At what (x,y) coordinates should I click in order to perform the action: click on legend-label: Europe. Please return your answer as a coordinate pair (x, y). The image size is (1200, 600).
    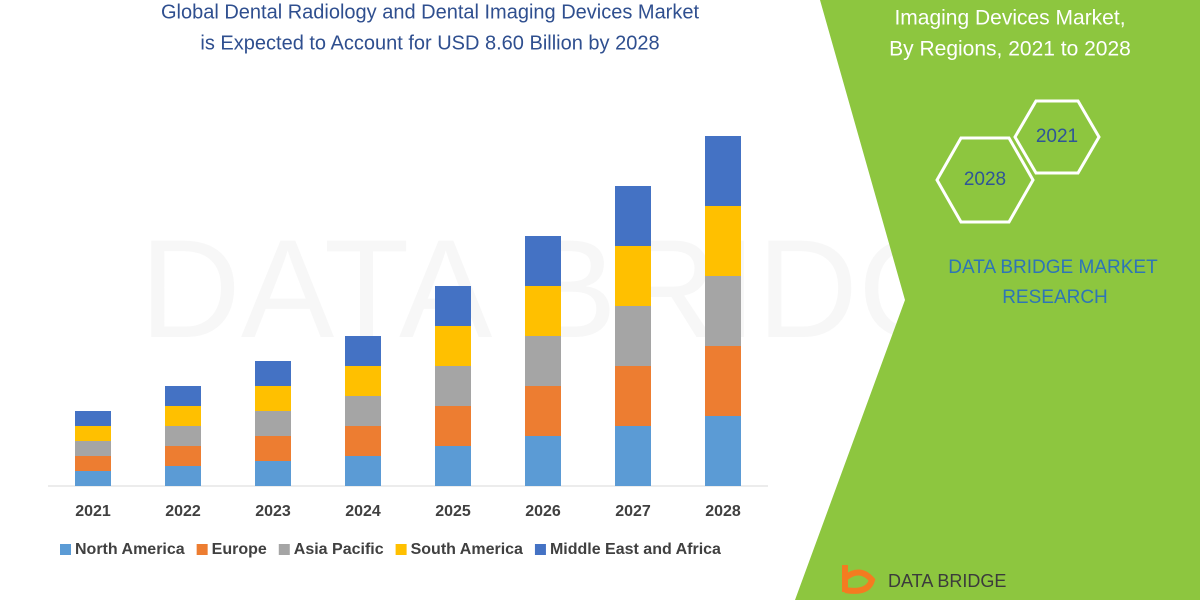
    Looking at the image, I should click on (239, 549).